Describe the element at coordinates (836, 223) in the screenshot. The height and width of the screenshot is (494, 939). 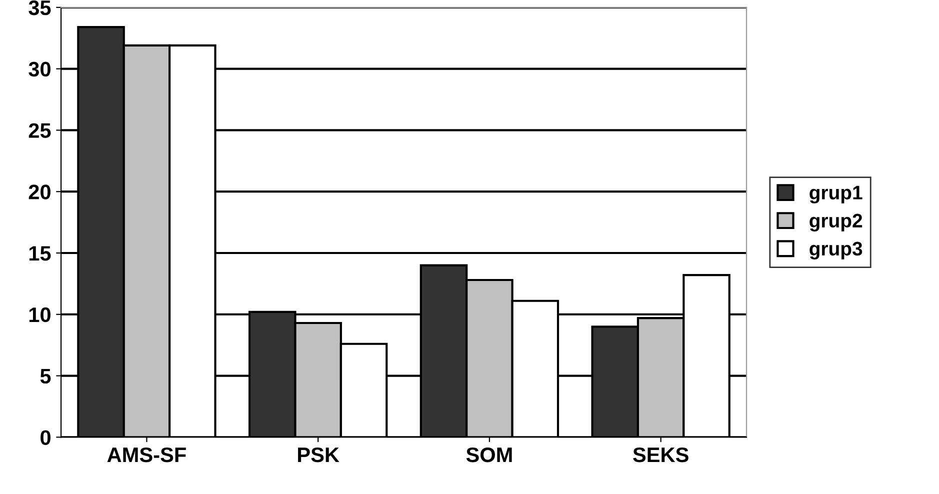
I see `legend-label: grup2` at that location.